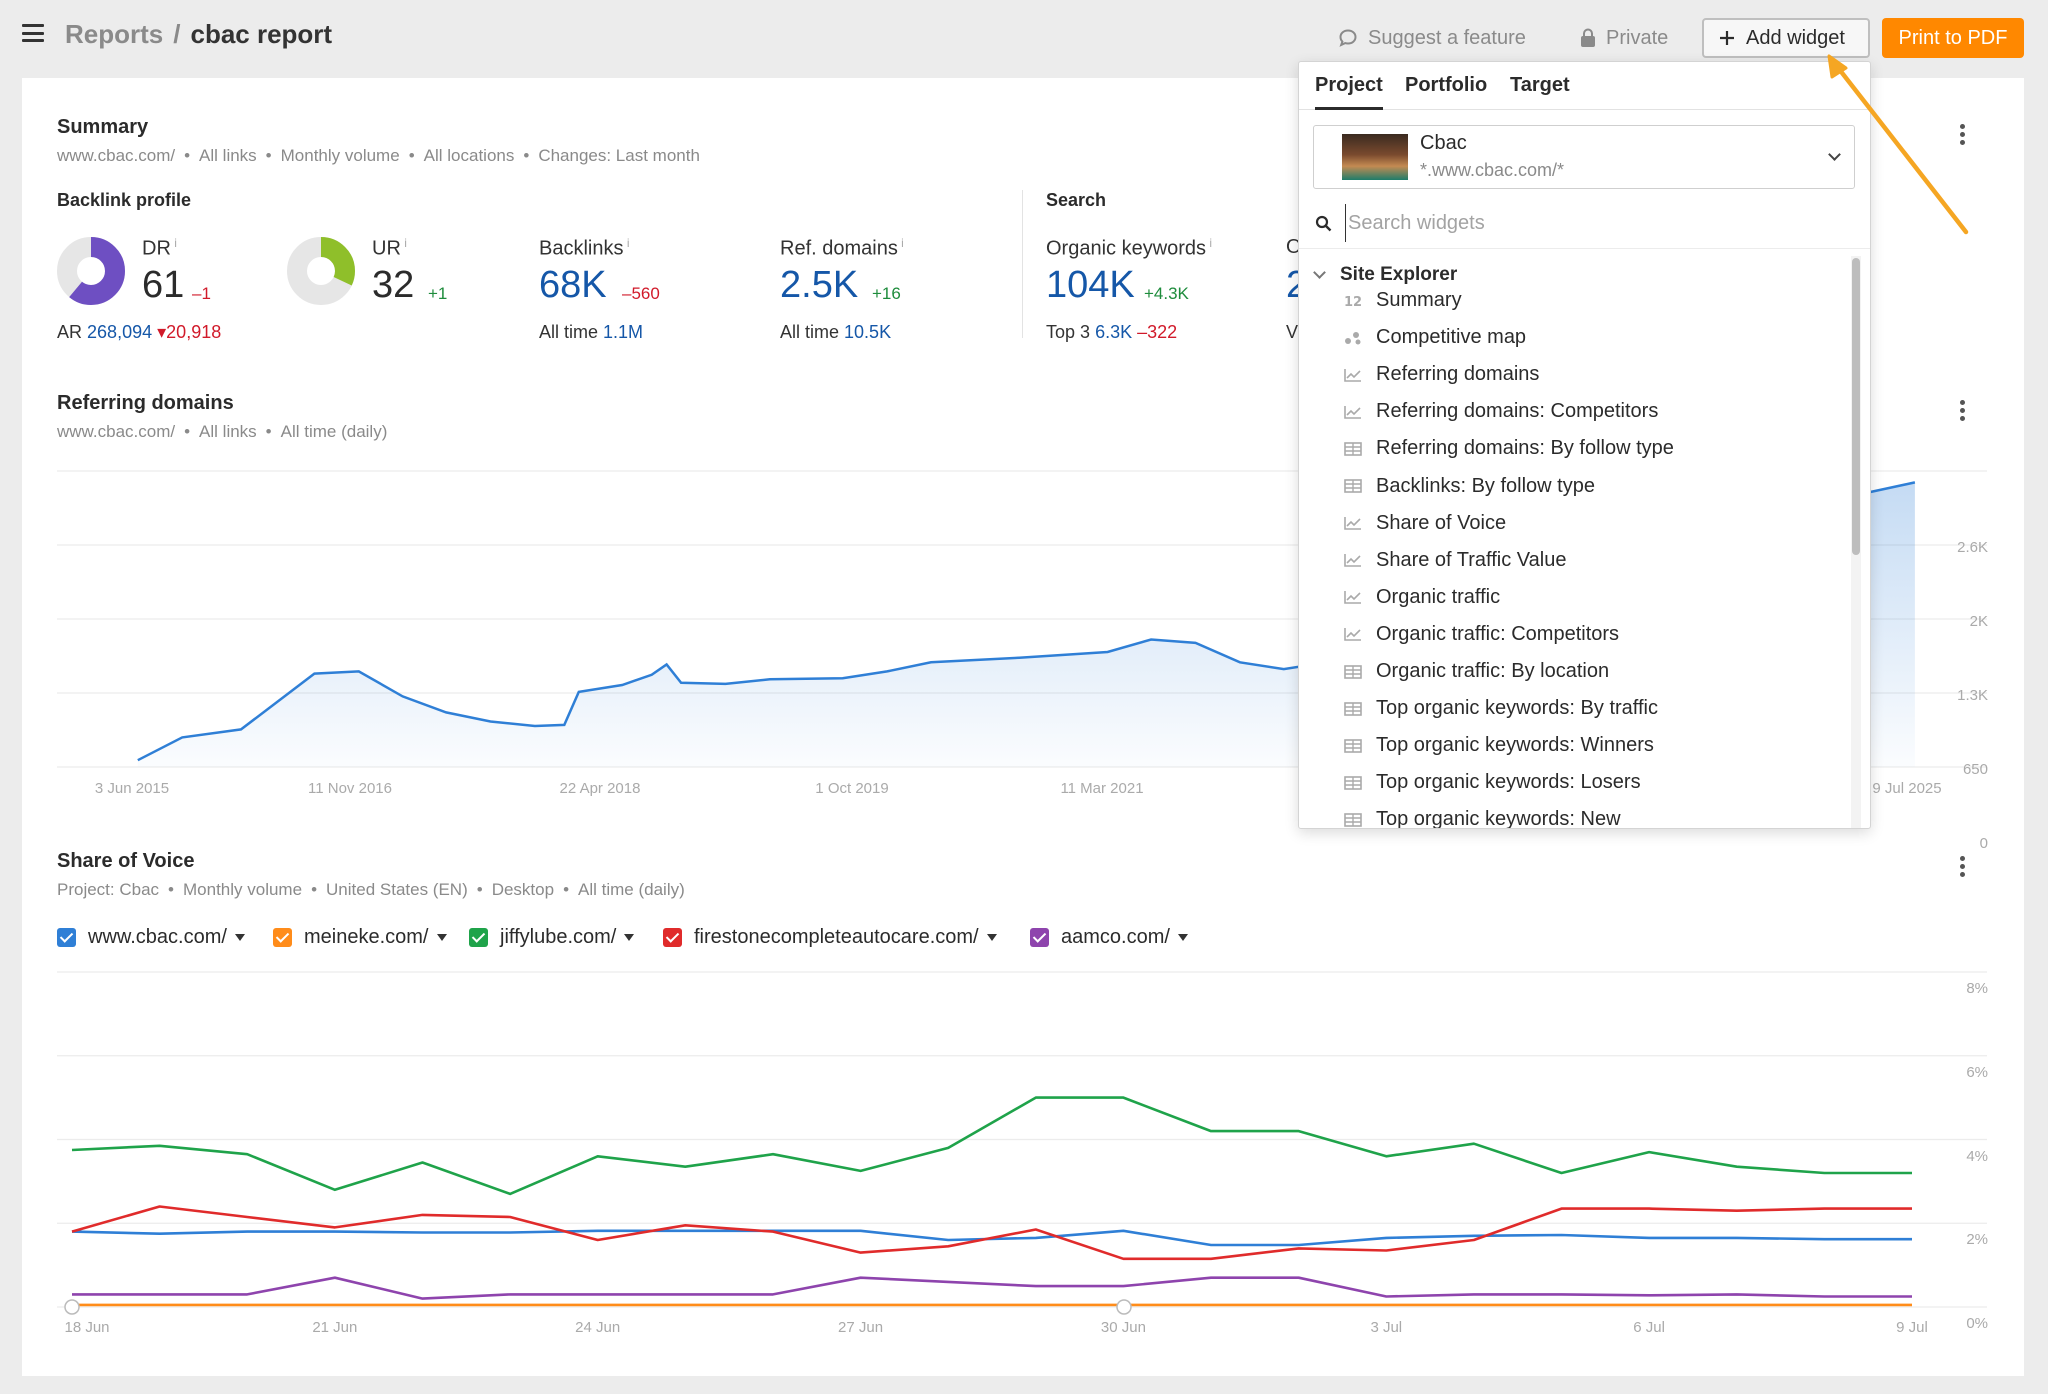  I want to click on panel-tabs: Project Portfolio Target, so click(1584, 86).